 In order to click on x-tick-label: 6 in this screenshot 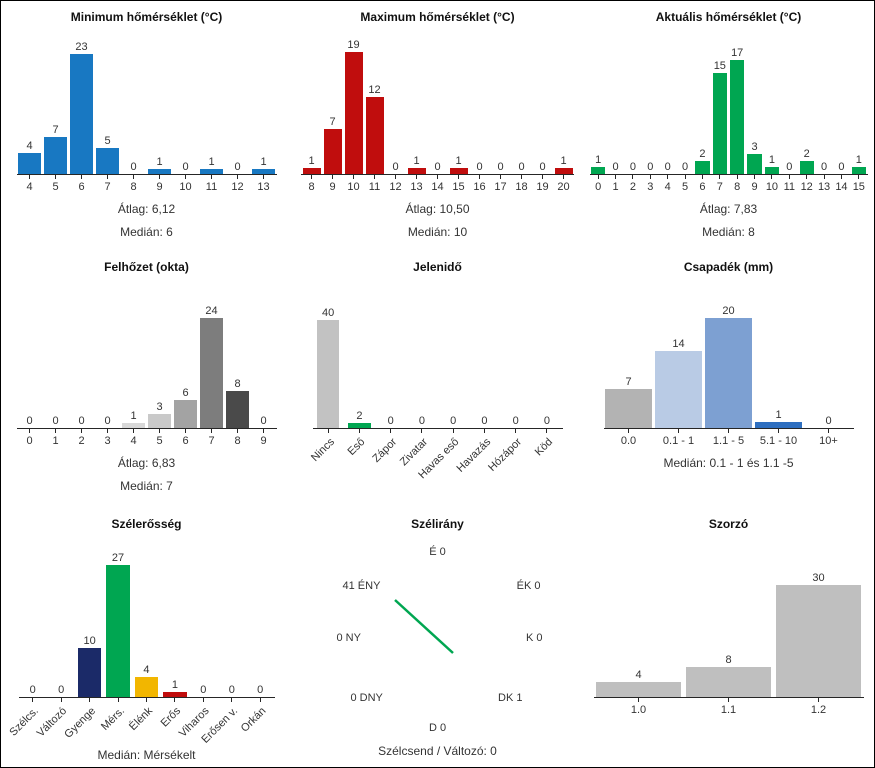, I will do `click(185, 441)`.